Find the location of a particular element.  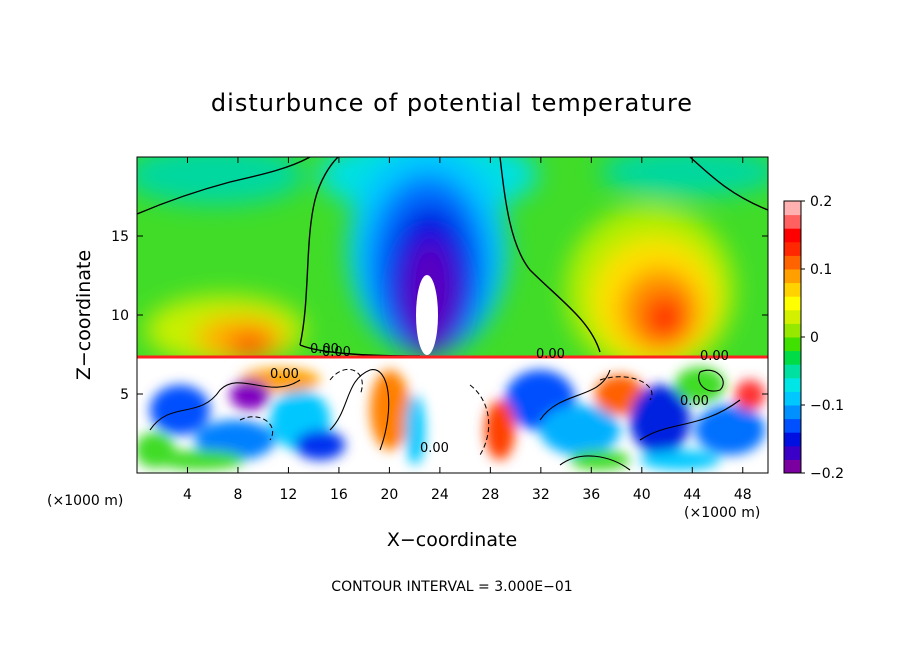

lower-contours is located at coordinates (445, 420).